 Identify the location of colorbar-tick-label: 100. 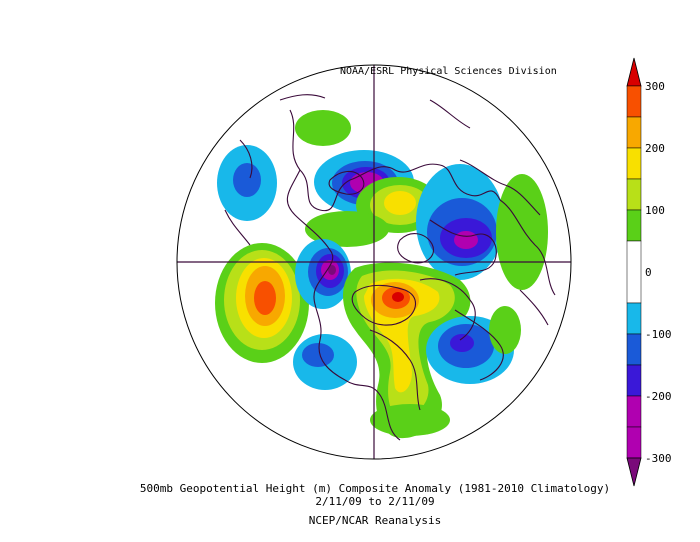
(655, 210).